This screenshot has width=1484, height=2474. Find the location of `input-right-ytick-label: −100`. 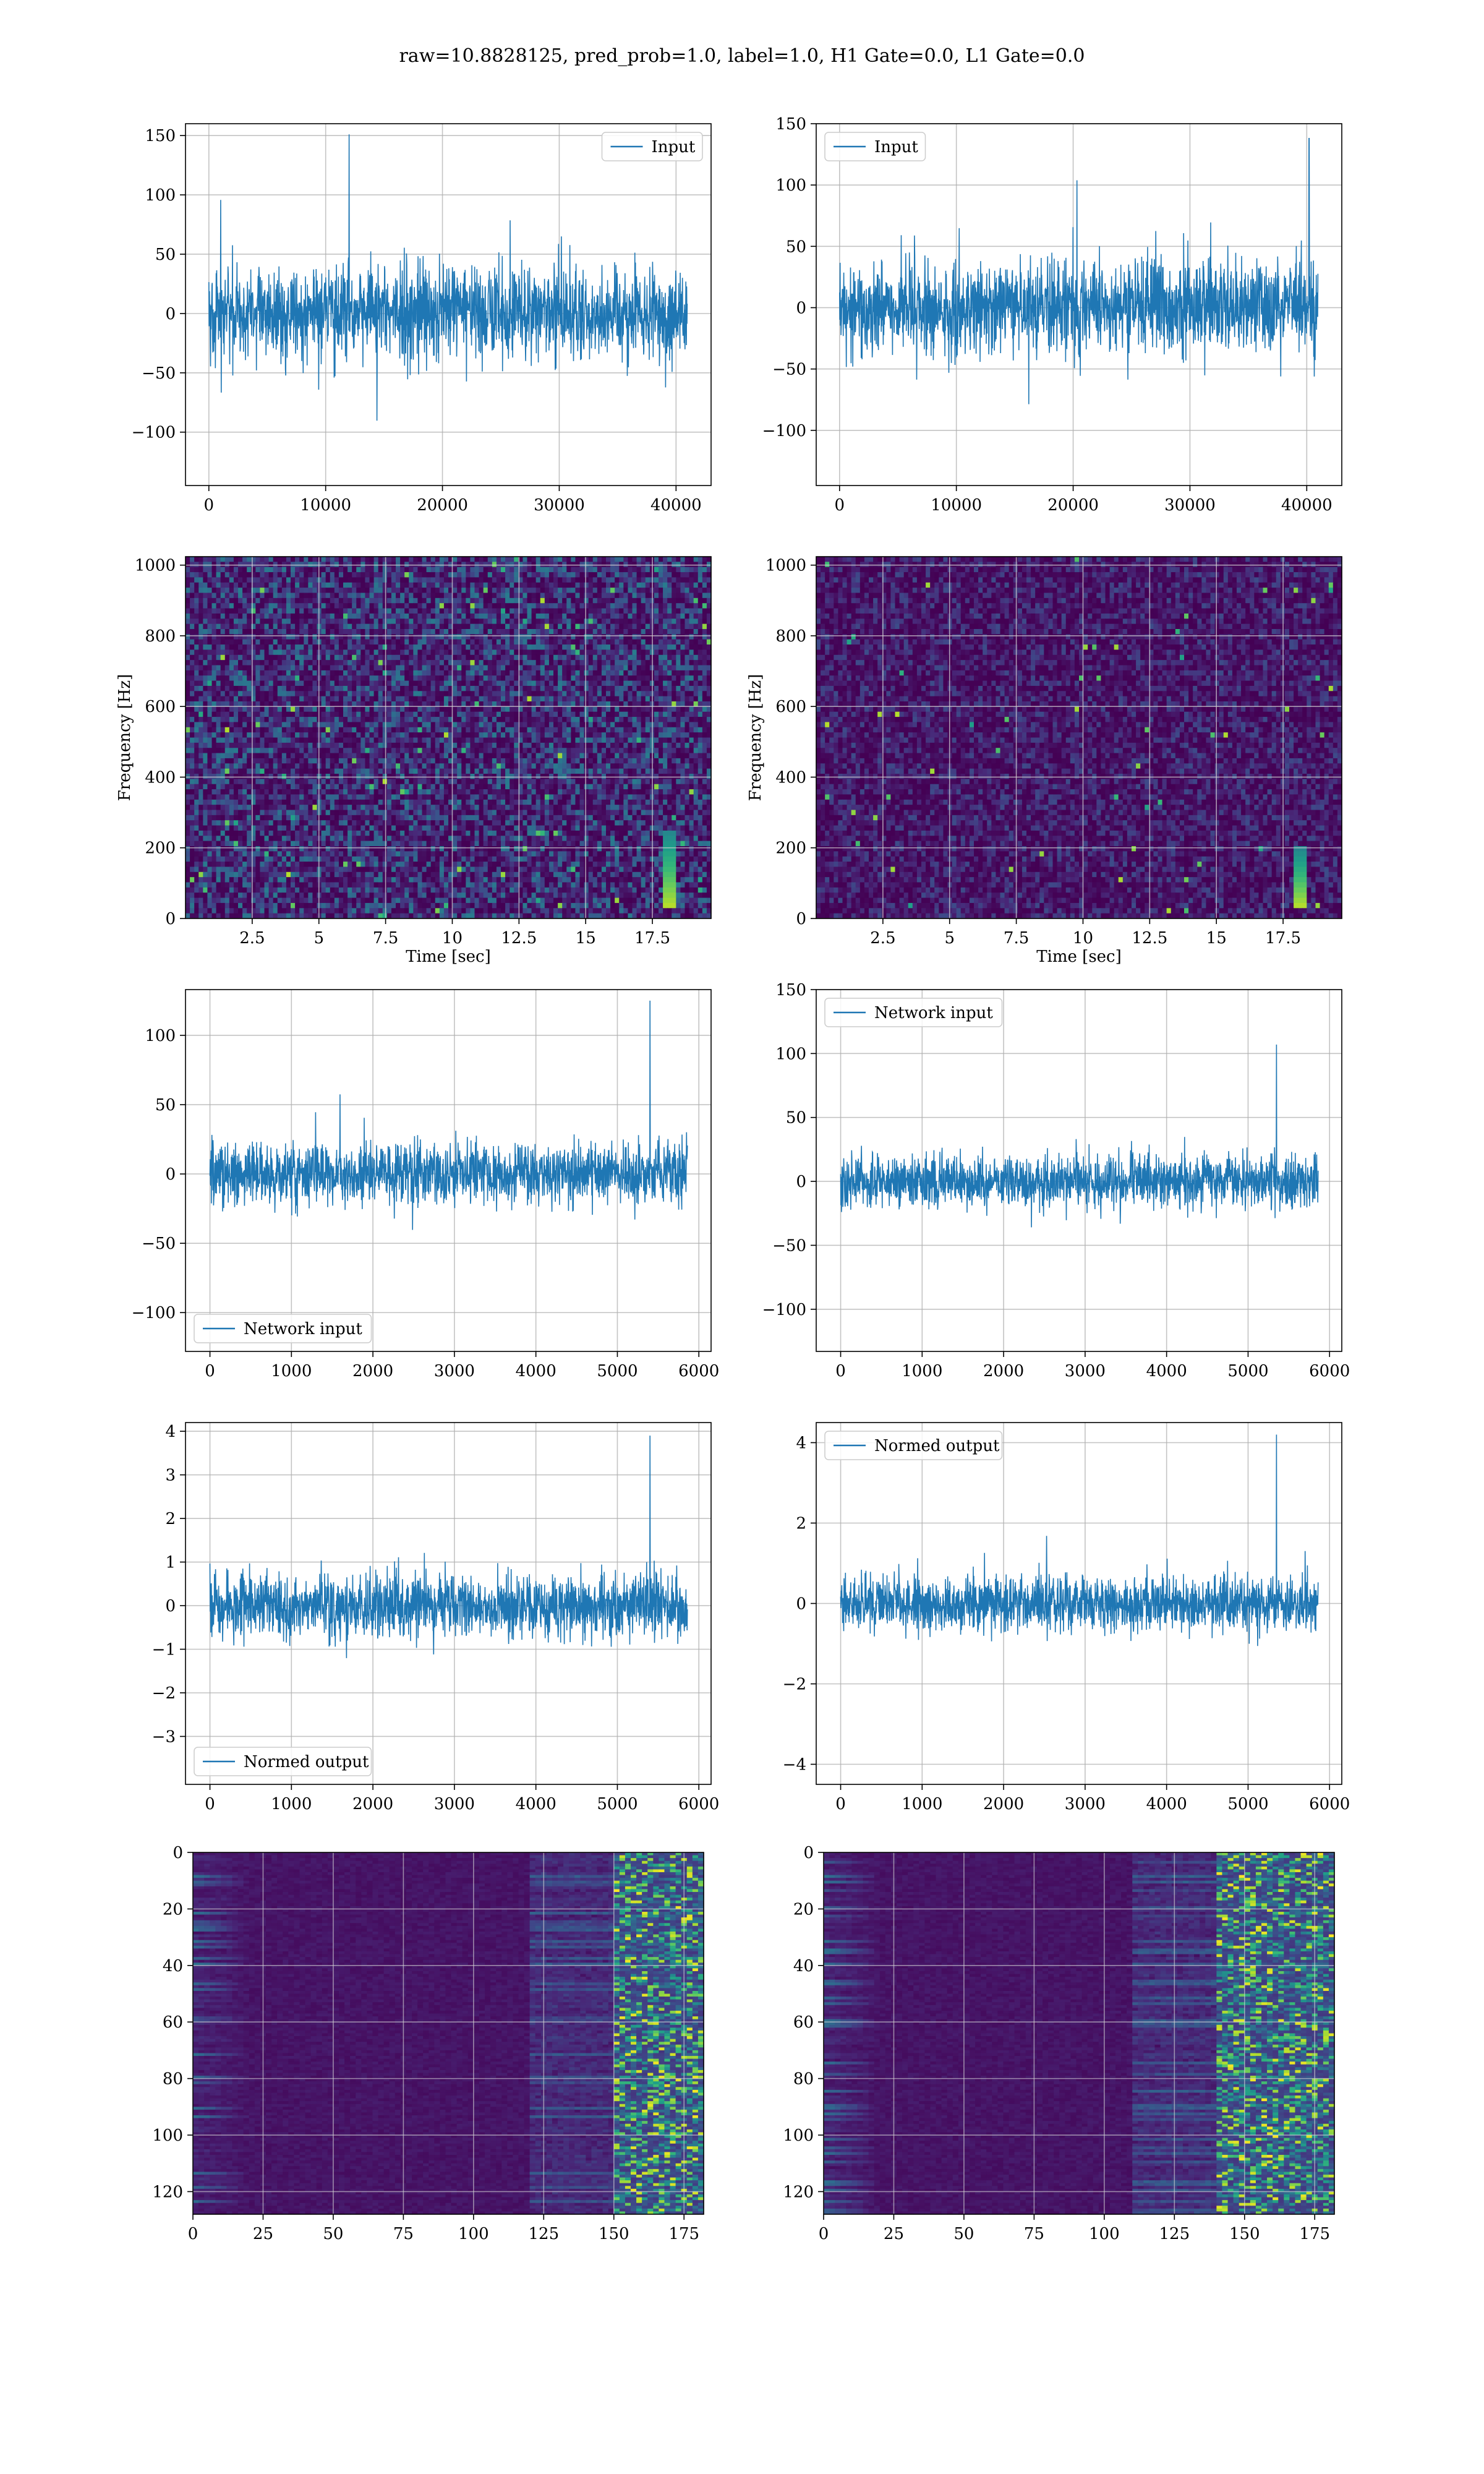

input-right-ytick-label: −100 is located at coordinates (784, 431).